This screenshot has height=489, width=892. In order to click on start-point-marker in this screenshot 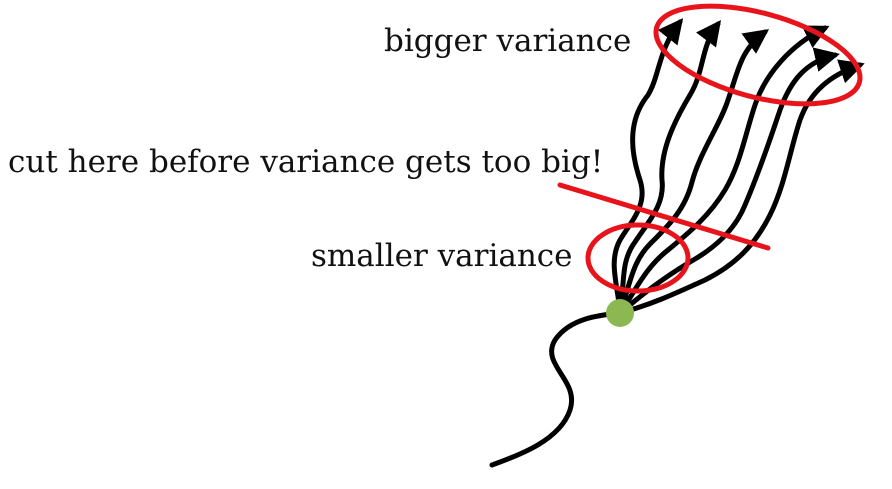, I will do `click(620, 313)`.